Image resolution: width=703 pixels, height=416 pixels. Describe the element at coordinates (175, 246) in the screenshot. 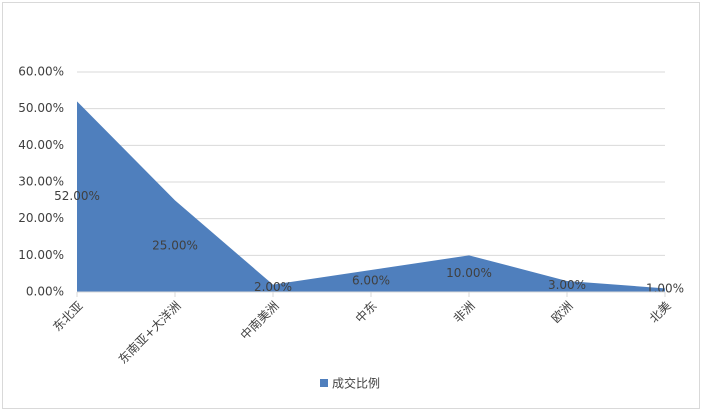

I see `data-label: 25.00%` at that location.